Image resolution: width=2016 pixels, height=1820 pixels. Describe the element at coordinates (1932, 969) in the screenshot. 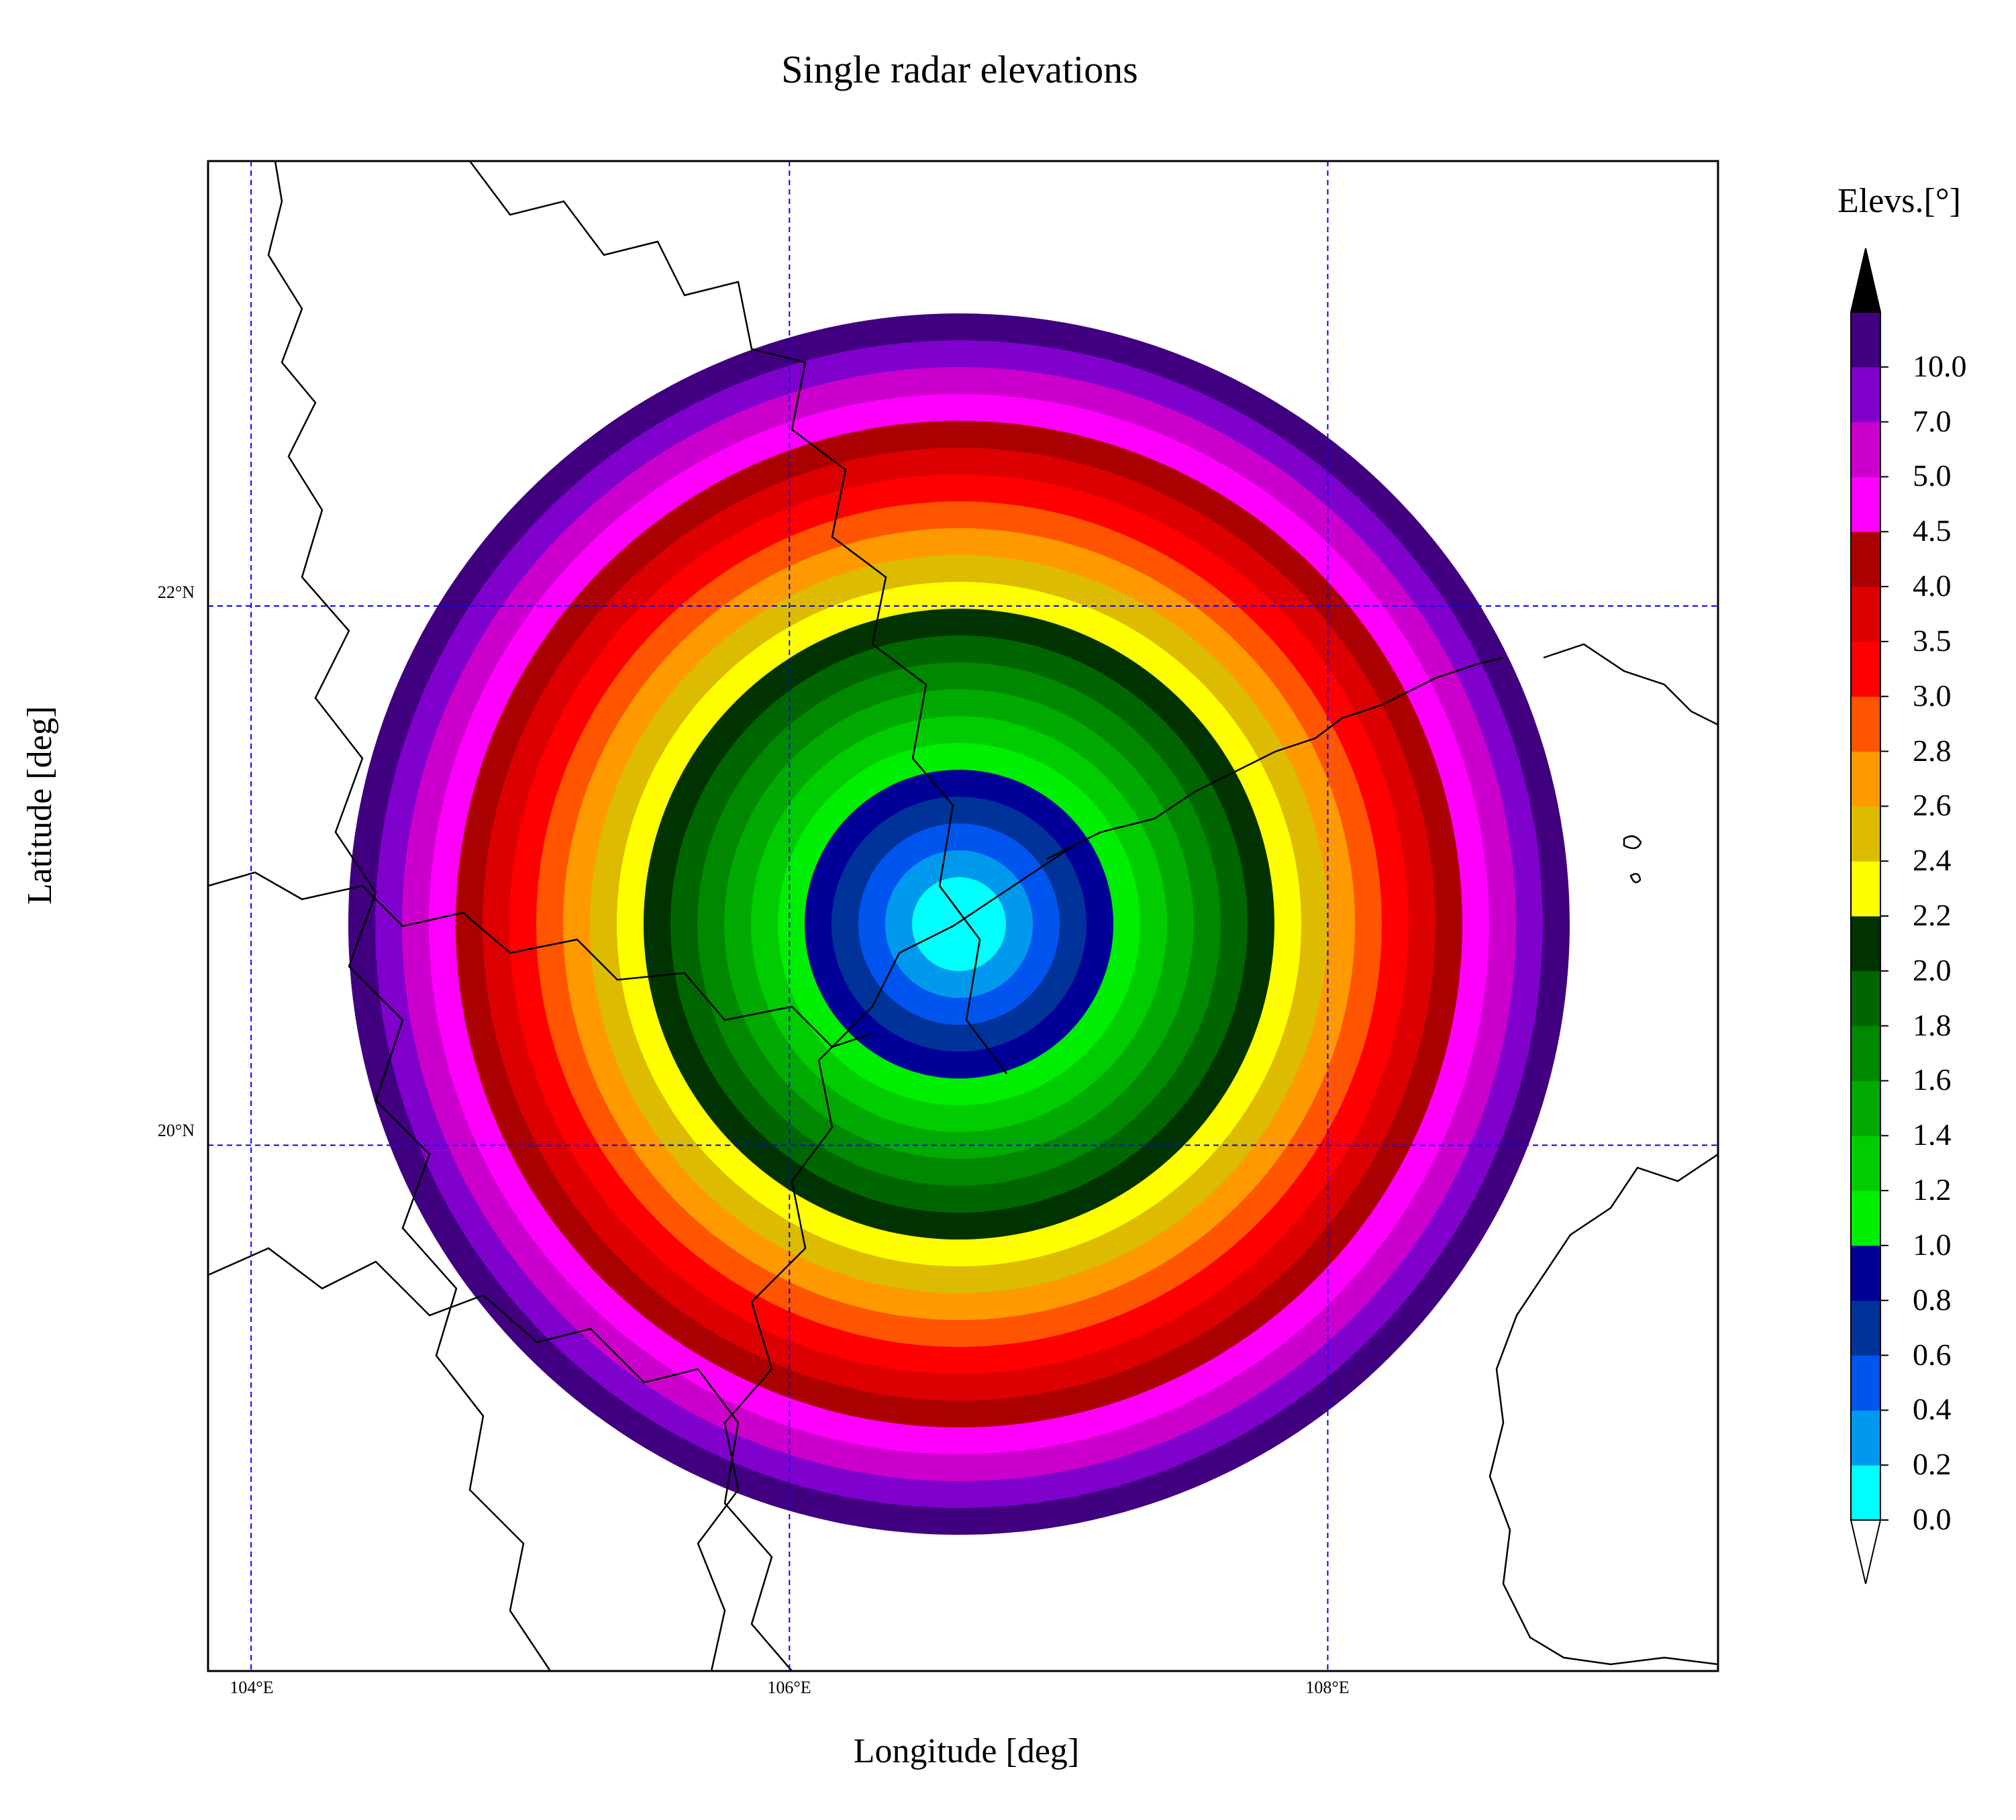

I see `colorbar-tick-label: 2.0` at that location.